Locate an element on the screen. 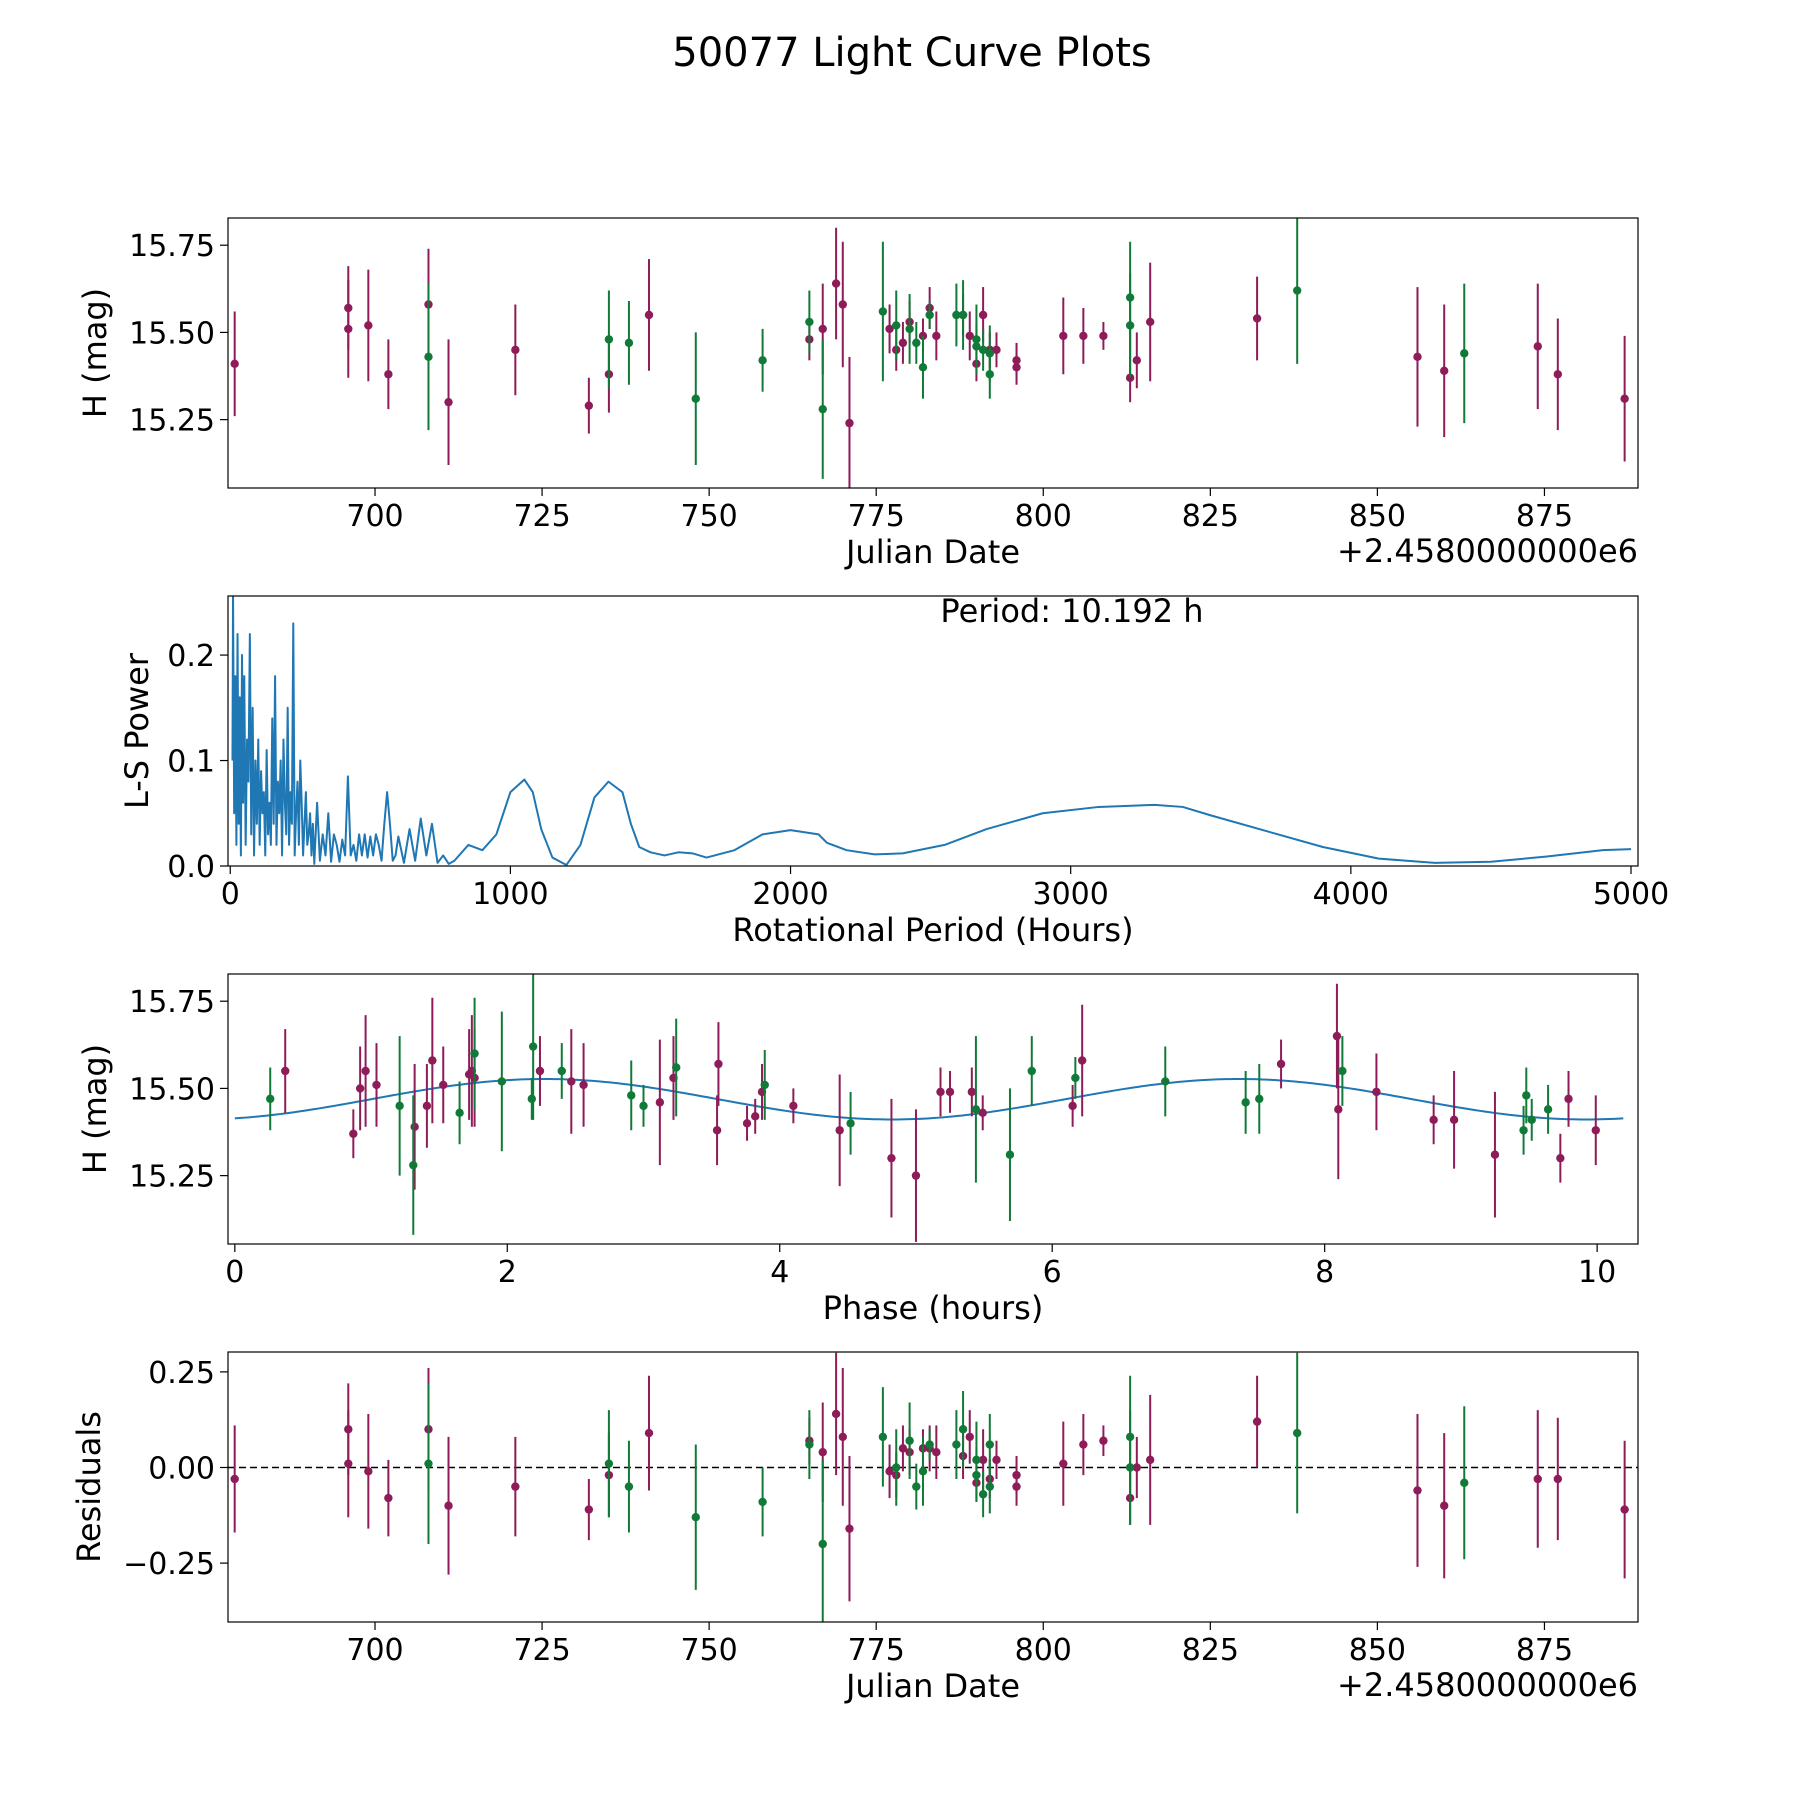  lightcurve-xtick-label: 700 is located at coordinates (374, 516).